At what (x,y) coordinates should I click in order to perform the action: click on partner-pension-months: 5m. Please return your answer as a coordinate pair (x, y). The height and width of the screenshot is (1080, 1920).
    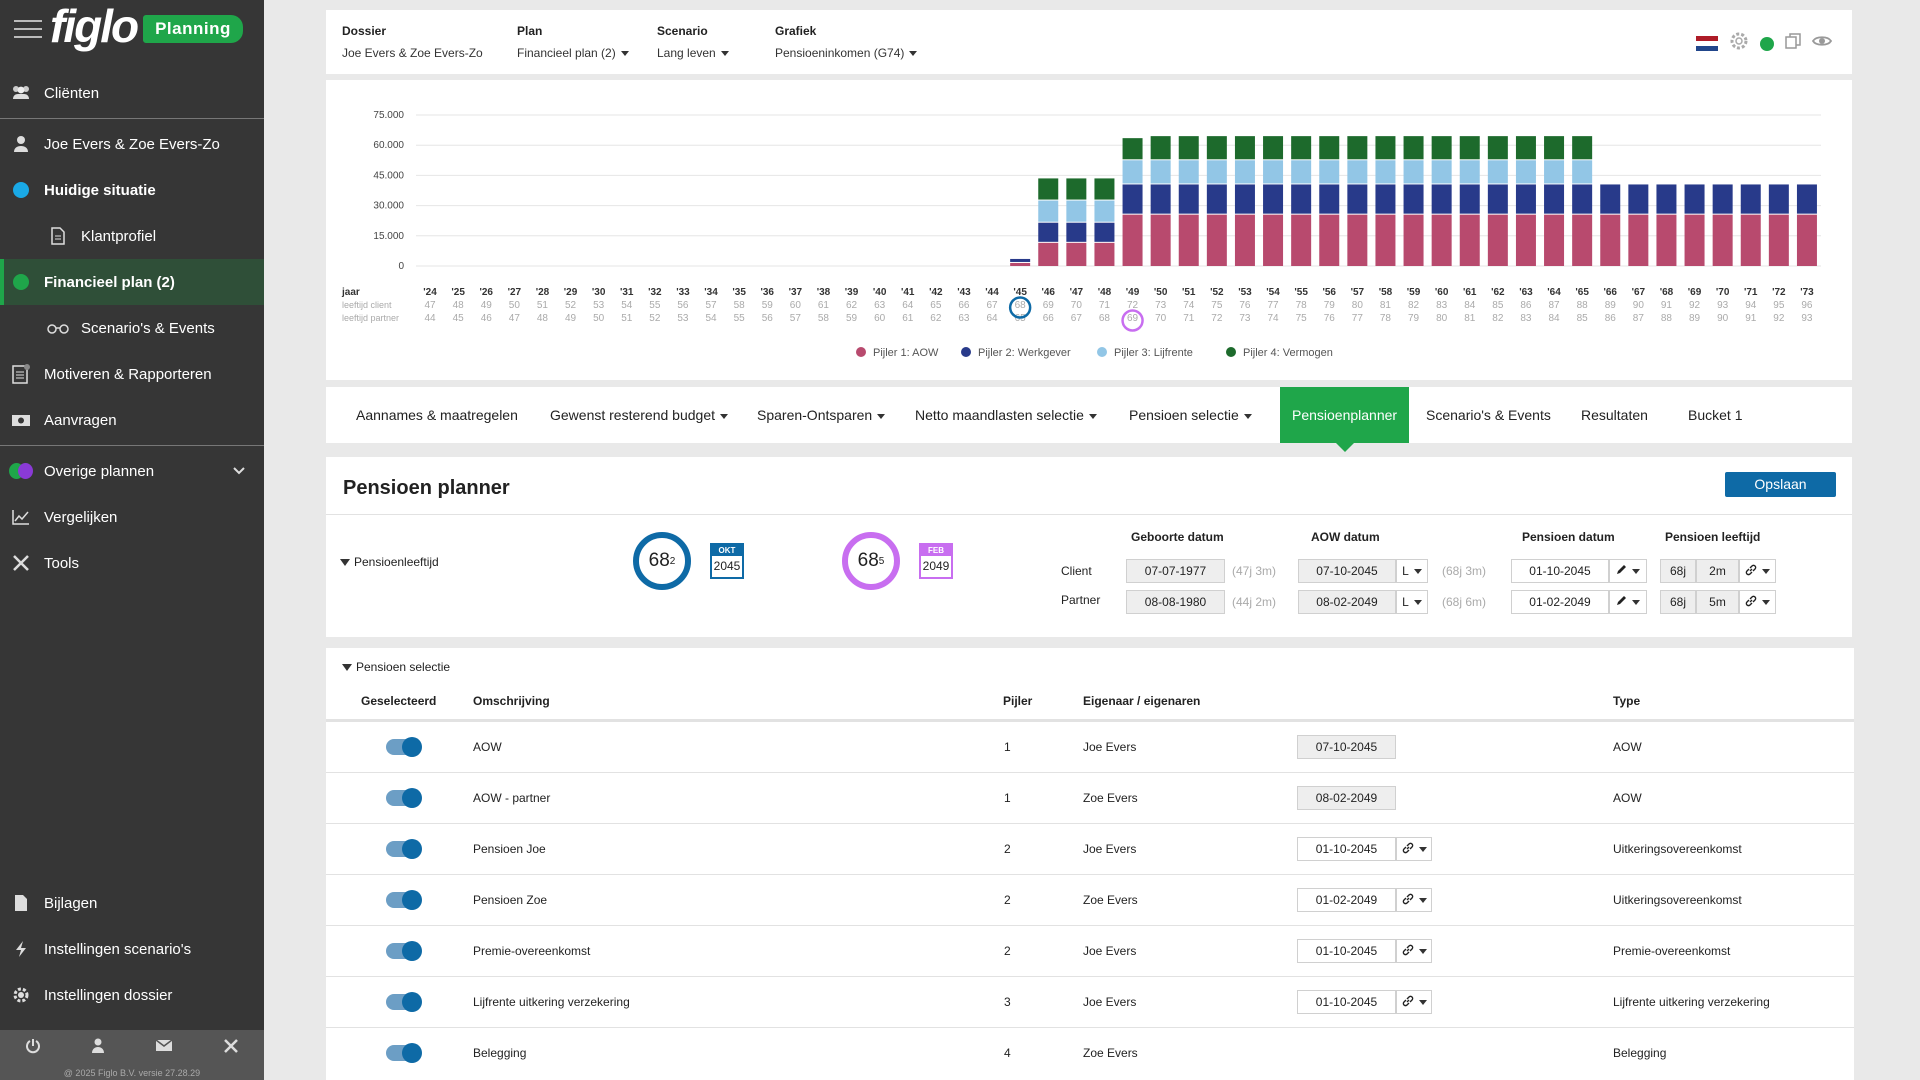
    Looking at the image, I should click on (1717, 602).